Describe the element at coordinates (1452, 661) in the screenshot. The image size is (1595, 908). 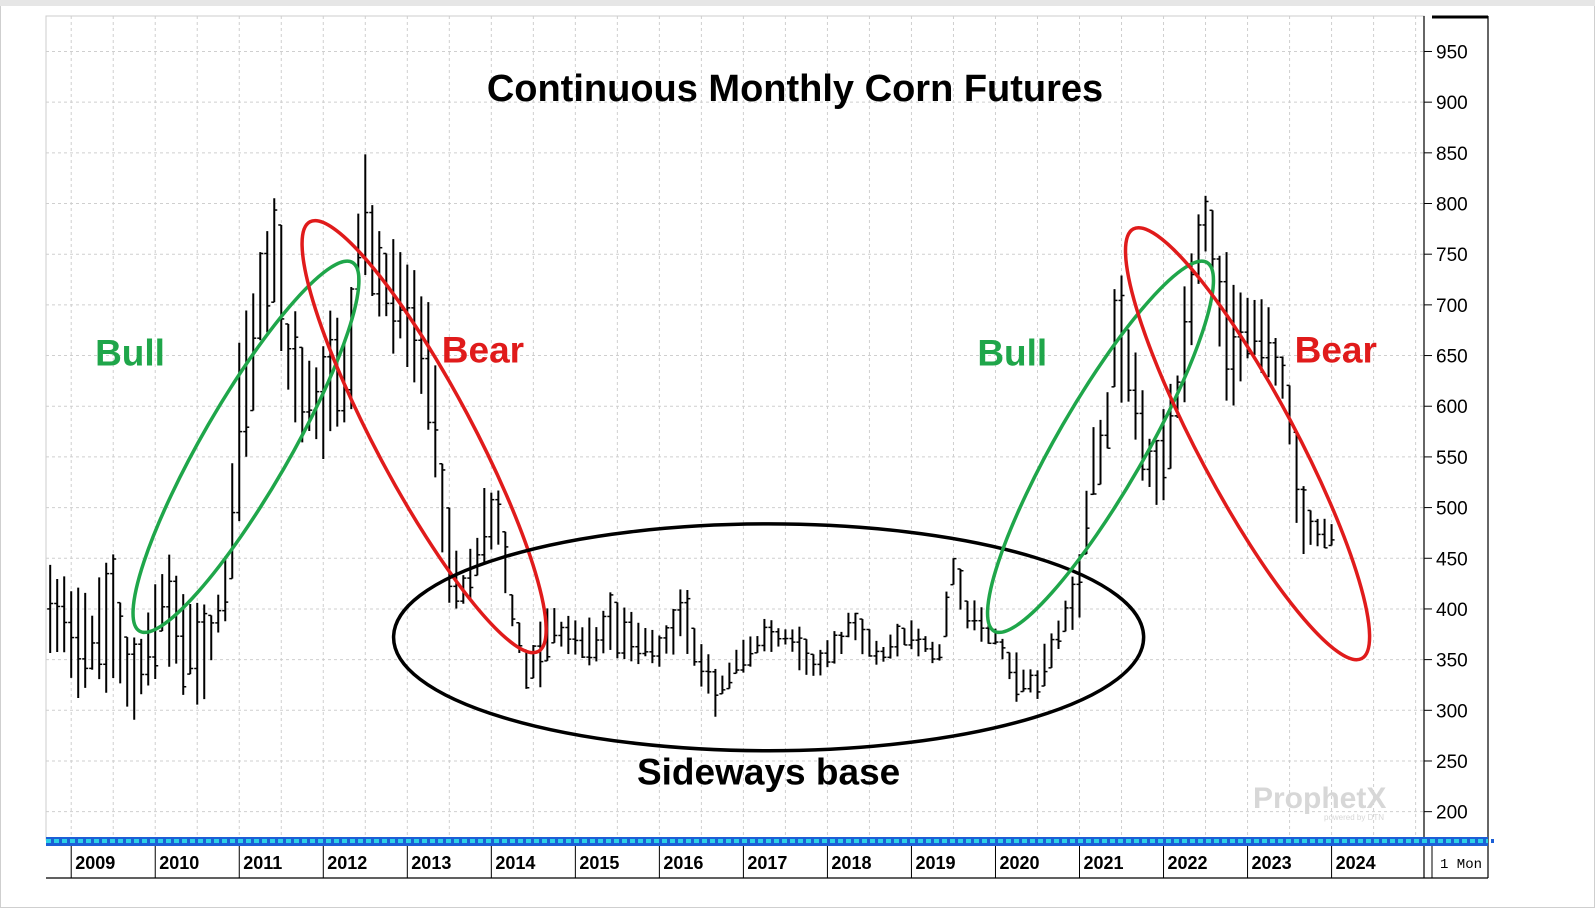
I see `y-tick-label: 350` at that location.